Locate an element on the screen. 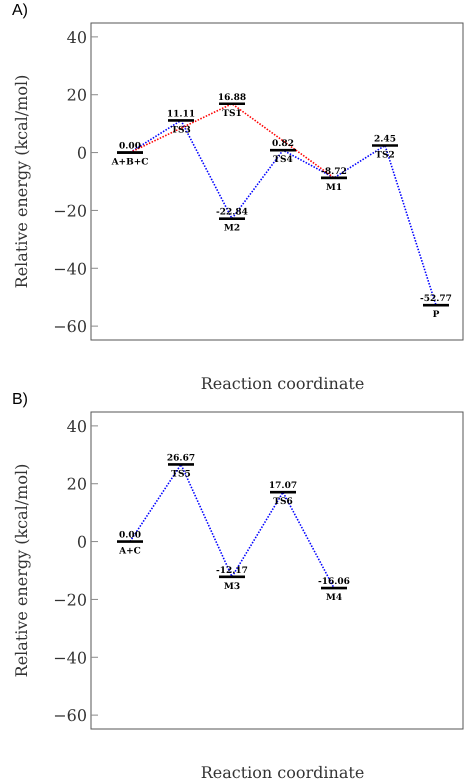  x-tick-label: TS4 is located at coordinates (283, 160).